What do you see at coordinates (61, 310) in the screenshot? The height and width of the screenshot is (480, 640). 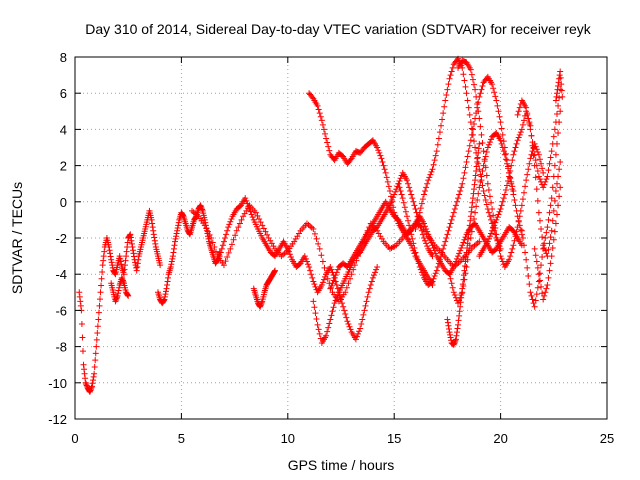 I see `y-tick-label: -6` at bounding box center [61, 310].